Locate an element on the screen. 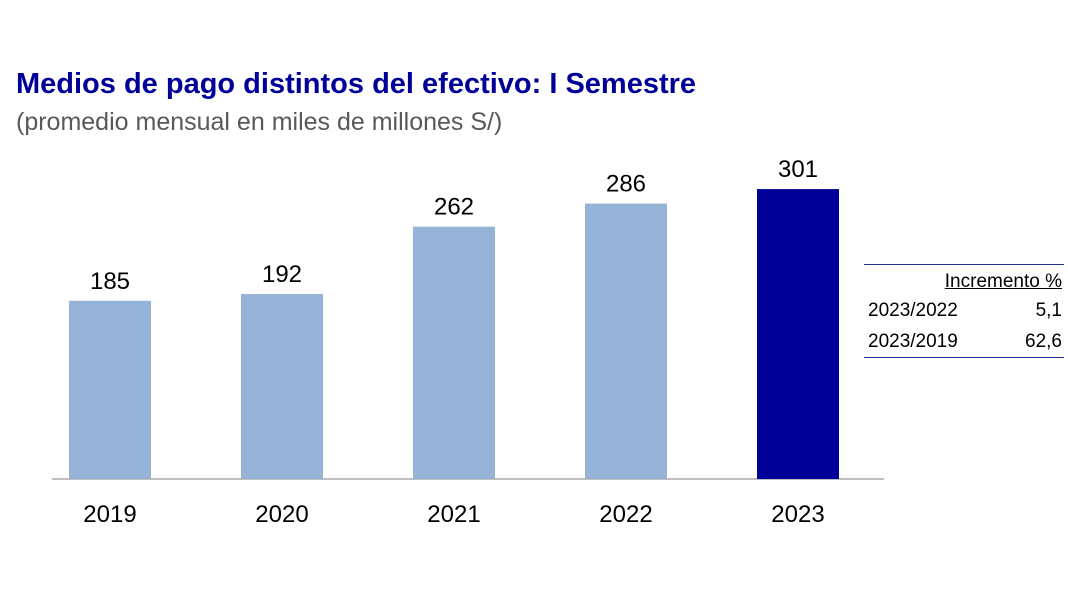  data-label-2021: 262 is located at coordinates (454, 207).